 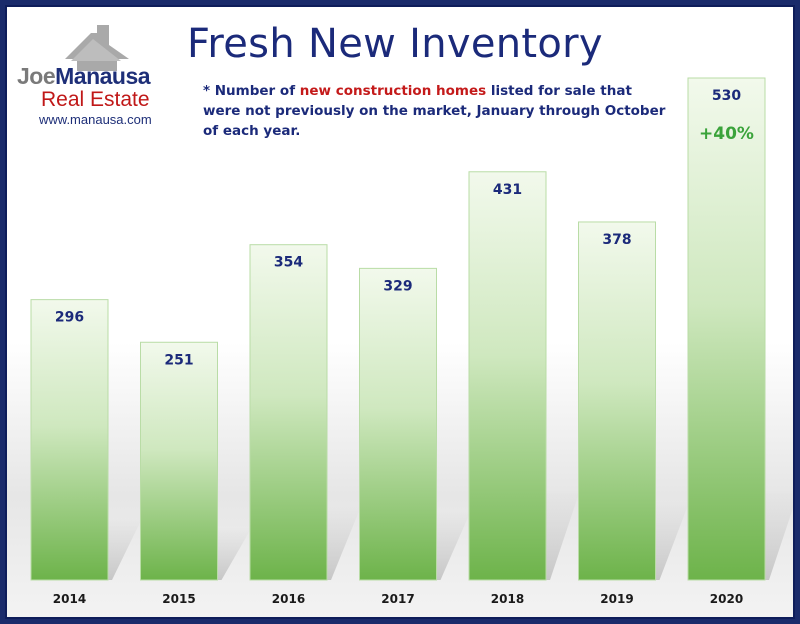 What do you see at coordinates (397, 599) in the screenshot?
I see `x-tick-2017: 2017` at bounding box center [397, 599].